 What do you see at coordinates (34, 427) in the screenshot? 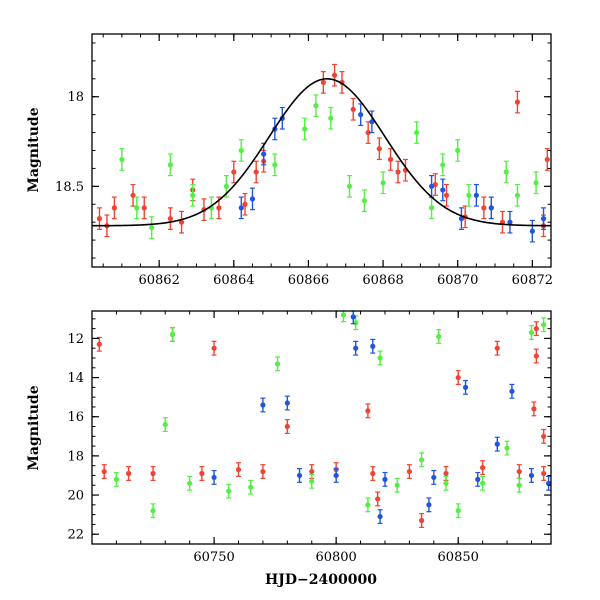
I see `bottom-y-axis-label: Magnitude` at bounding box center [34, 427].